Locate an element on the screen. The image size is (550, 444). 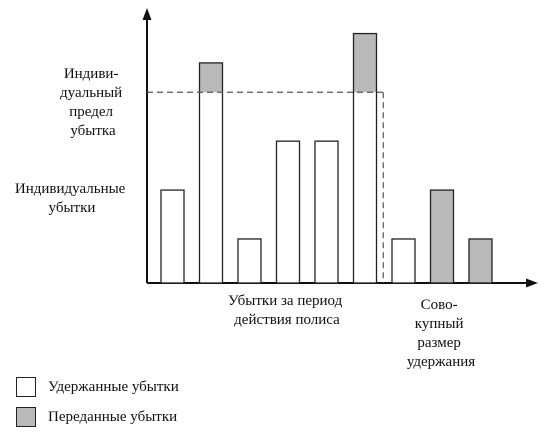
bar-2-outline is located at coordinates (211, 173).